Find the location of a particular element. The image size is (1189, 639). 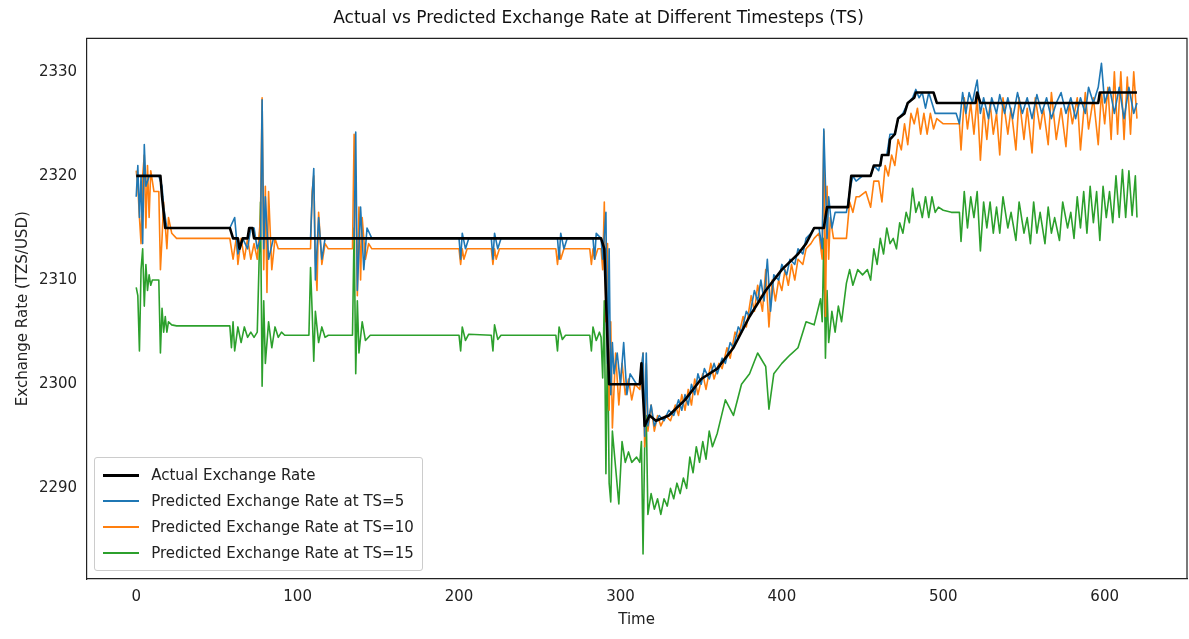

x-axis-title: Time is located at coordinates (636, 618).